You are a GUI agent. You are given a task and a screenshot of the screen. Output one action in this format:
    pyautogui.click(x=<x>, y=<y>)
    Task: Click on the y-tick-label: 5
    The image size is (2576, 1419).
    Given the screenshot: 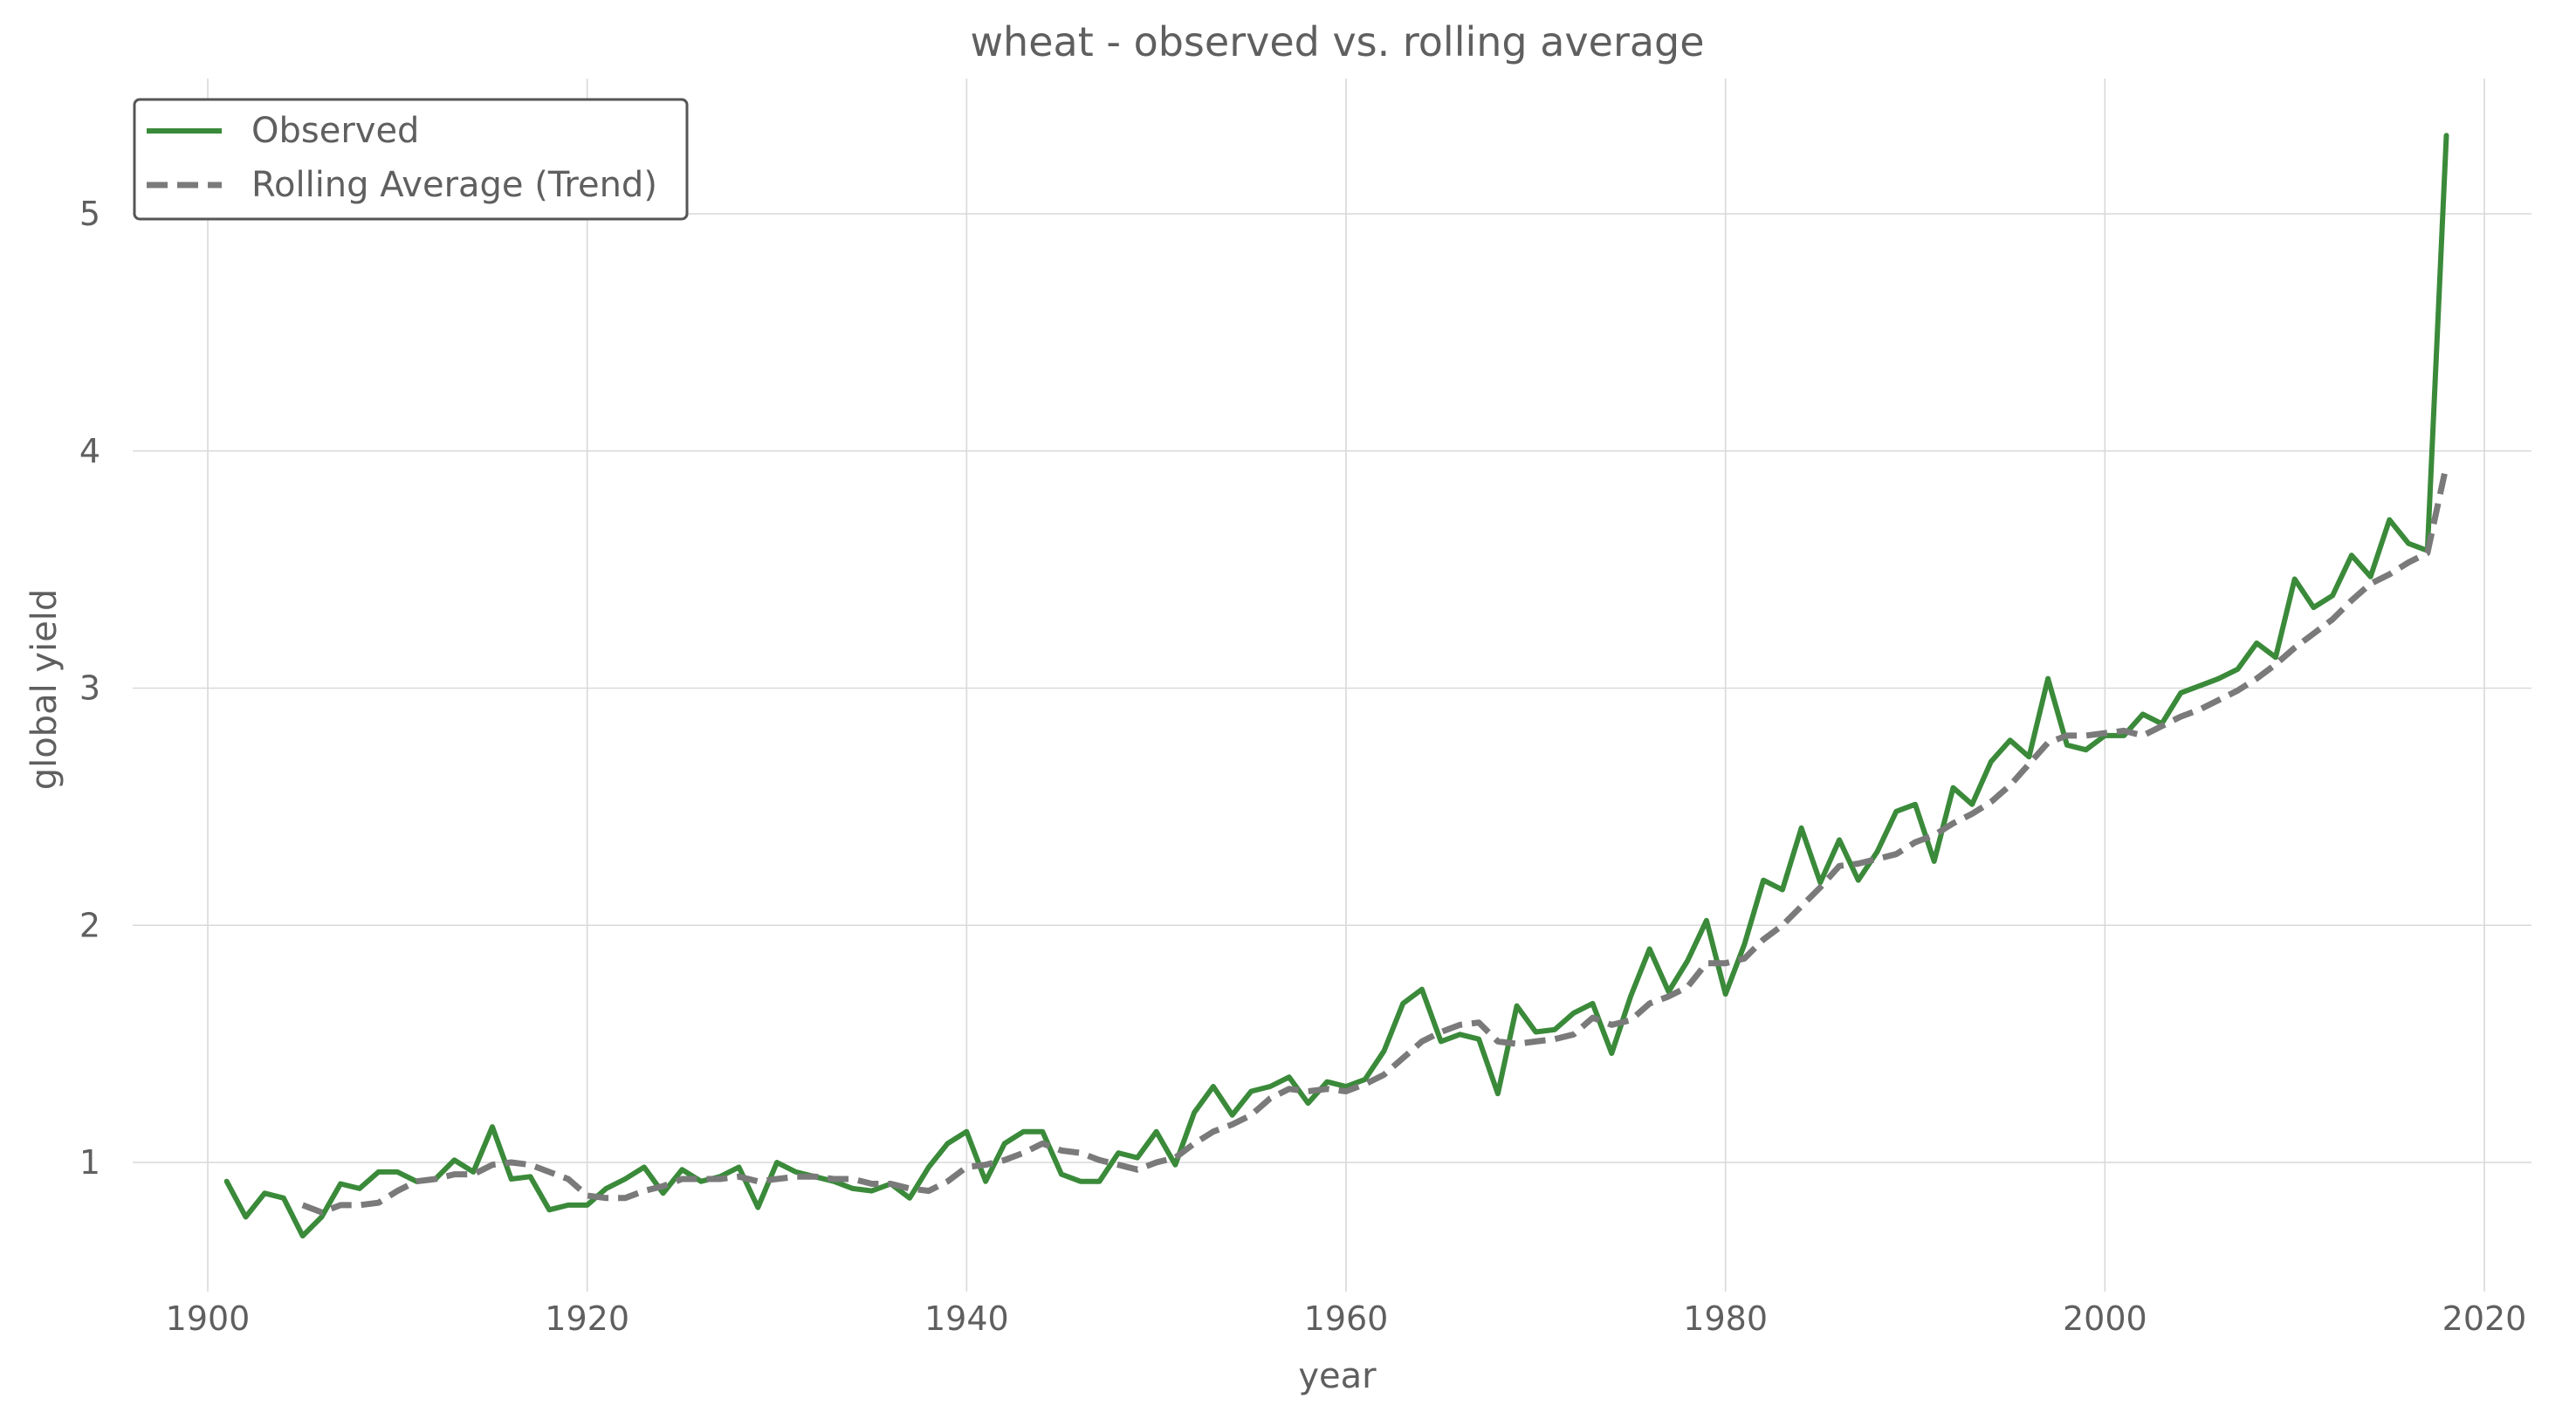 What is the action you would take?
    pyautogui.click(x=89, y=214)
    